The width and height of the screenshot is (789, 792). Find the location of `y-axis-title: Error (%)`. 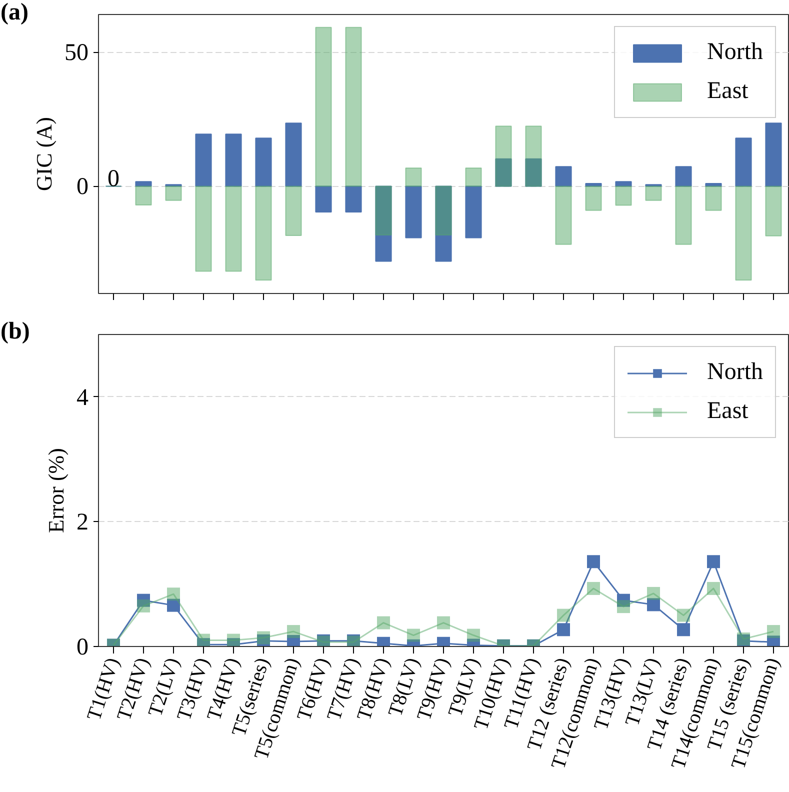

y-axis-title: Error (%) is located at coordinates (56, 490).